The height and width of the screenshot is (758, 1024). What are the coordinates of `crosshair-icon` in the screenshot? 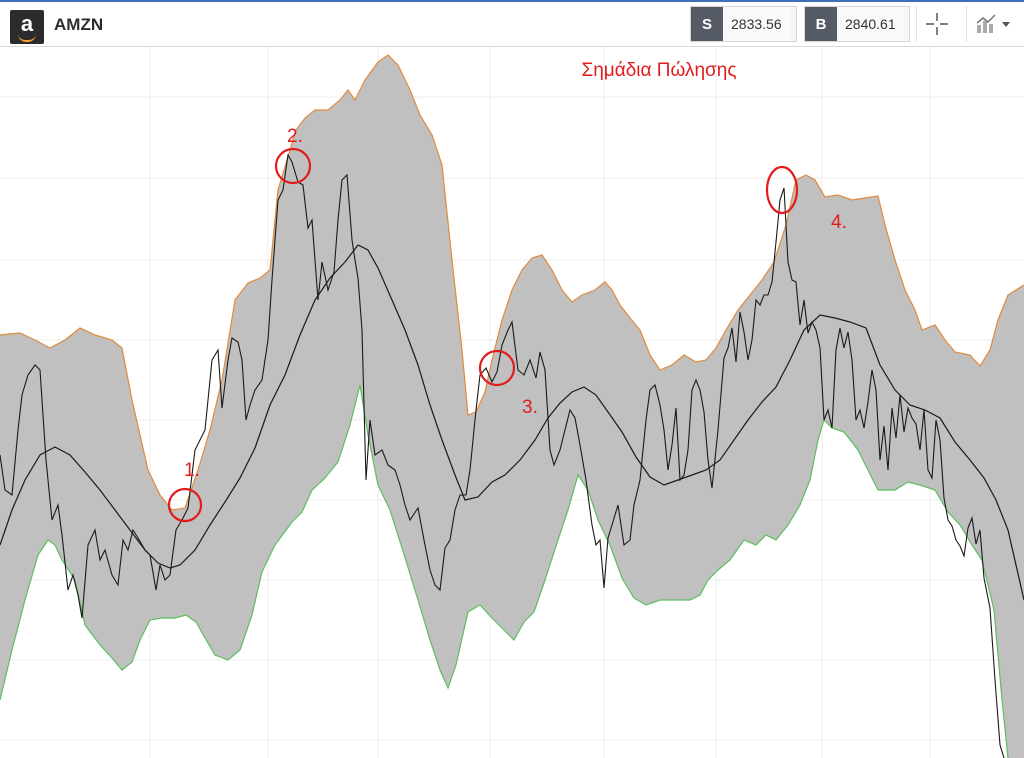 It's located at (937, 24).